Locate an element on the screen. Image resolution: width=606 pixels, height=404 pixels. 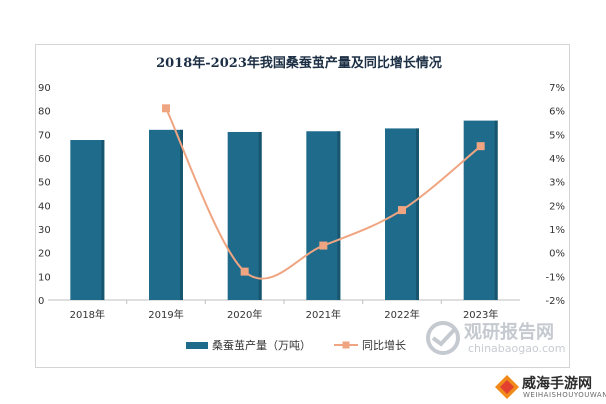
right-y-tick-label: 2% is located at coordinates (557, 206).